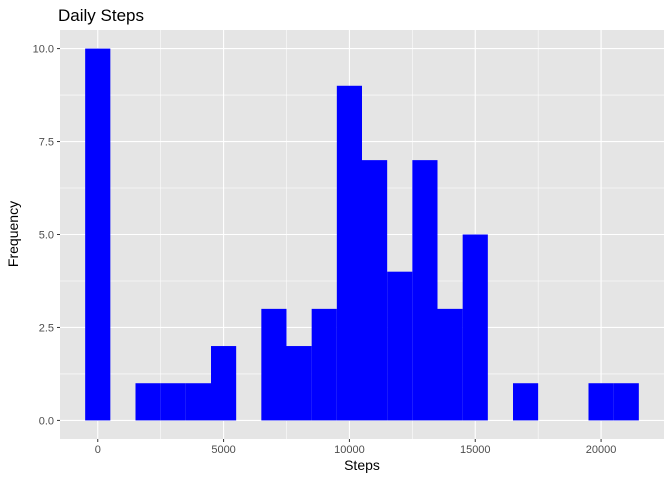 This screenshot has width=672, height=485. What do you see at coordinates (223, 450) in the screenshot?
I see `x-tick-label: 5000` at bounding box center [223, 450].